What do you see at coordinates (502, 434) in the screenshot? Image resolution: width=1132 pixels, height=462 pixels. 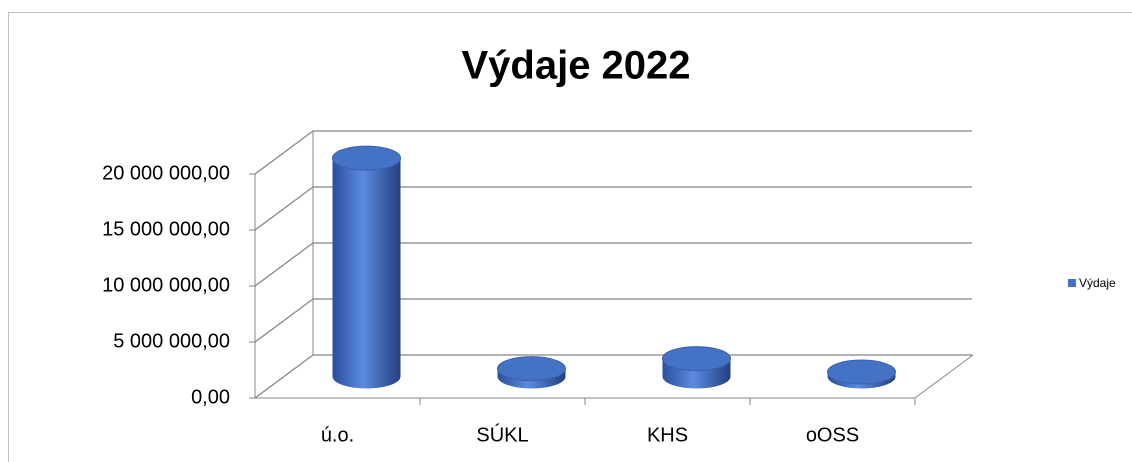 I see `x-tick-label: SÚKL` at bounding box center [502, 434].